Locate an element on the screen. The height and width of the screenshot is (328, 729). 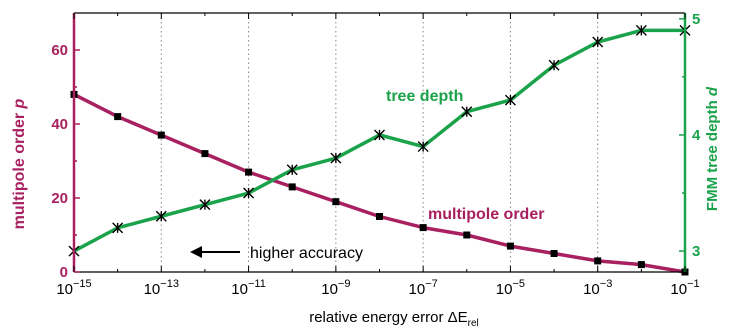
x-axis-title: relative energy error ΔErel is located at coordinates (394, 318).